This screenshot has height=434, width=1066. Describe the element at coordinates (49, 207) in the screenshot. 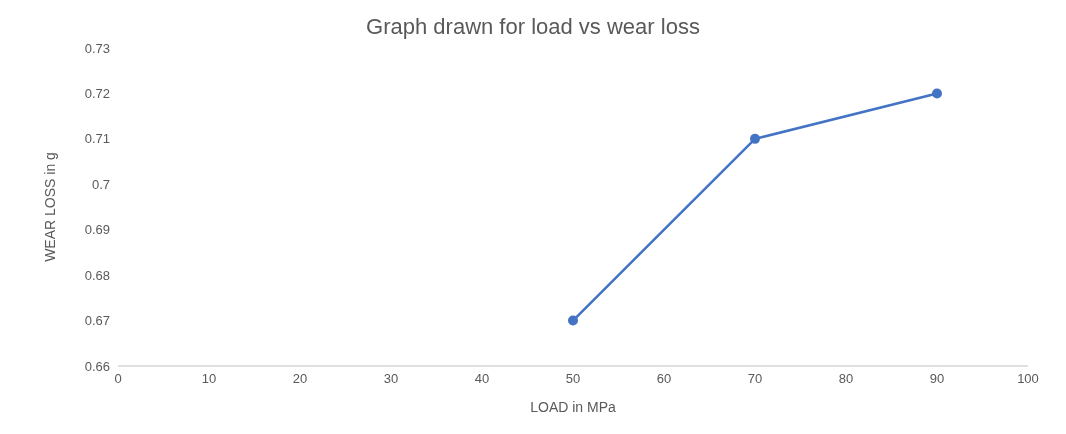

I see `y-axis-title: WEAR LOSS in g` at that location.